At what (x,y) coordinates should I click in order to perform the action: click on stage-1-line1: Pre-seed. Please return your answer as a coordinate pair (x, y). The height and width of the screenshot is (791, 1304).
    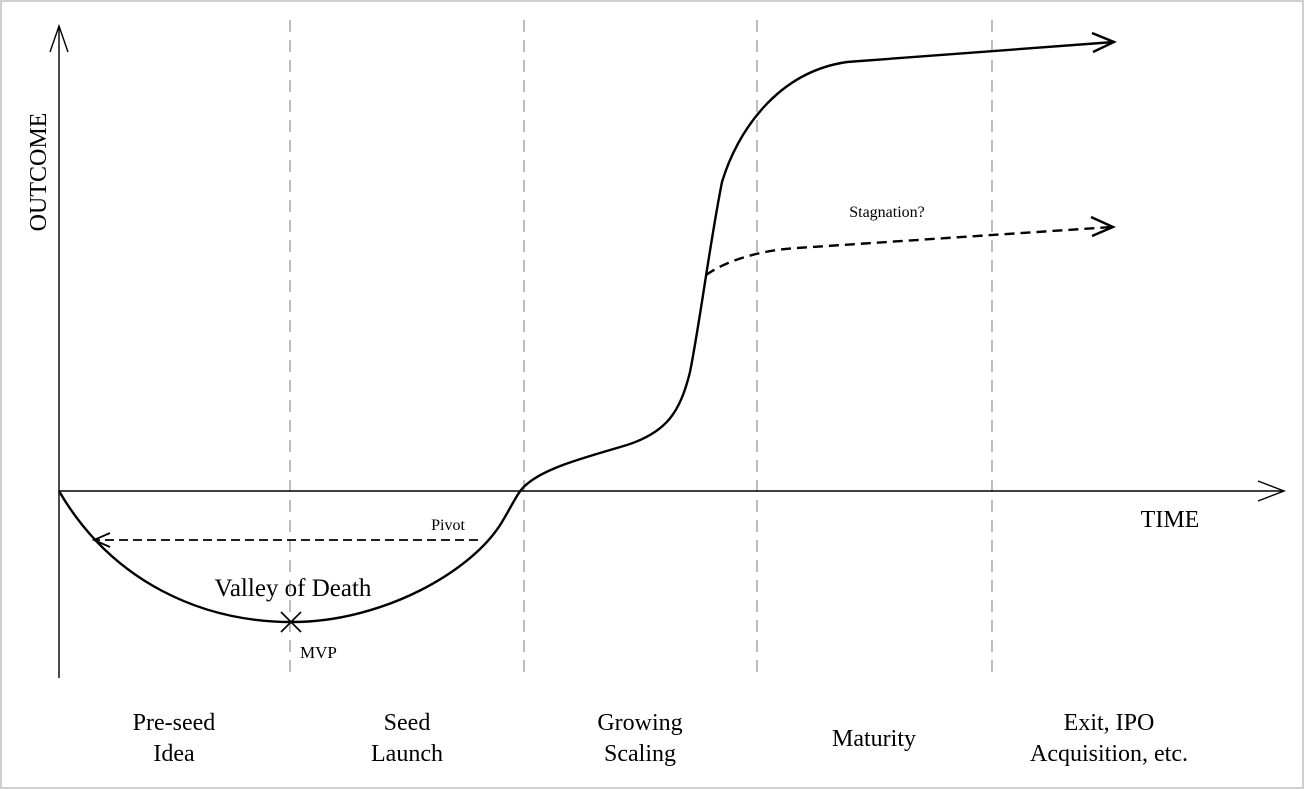
    Looking at the image, I should click on (174, 723).